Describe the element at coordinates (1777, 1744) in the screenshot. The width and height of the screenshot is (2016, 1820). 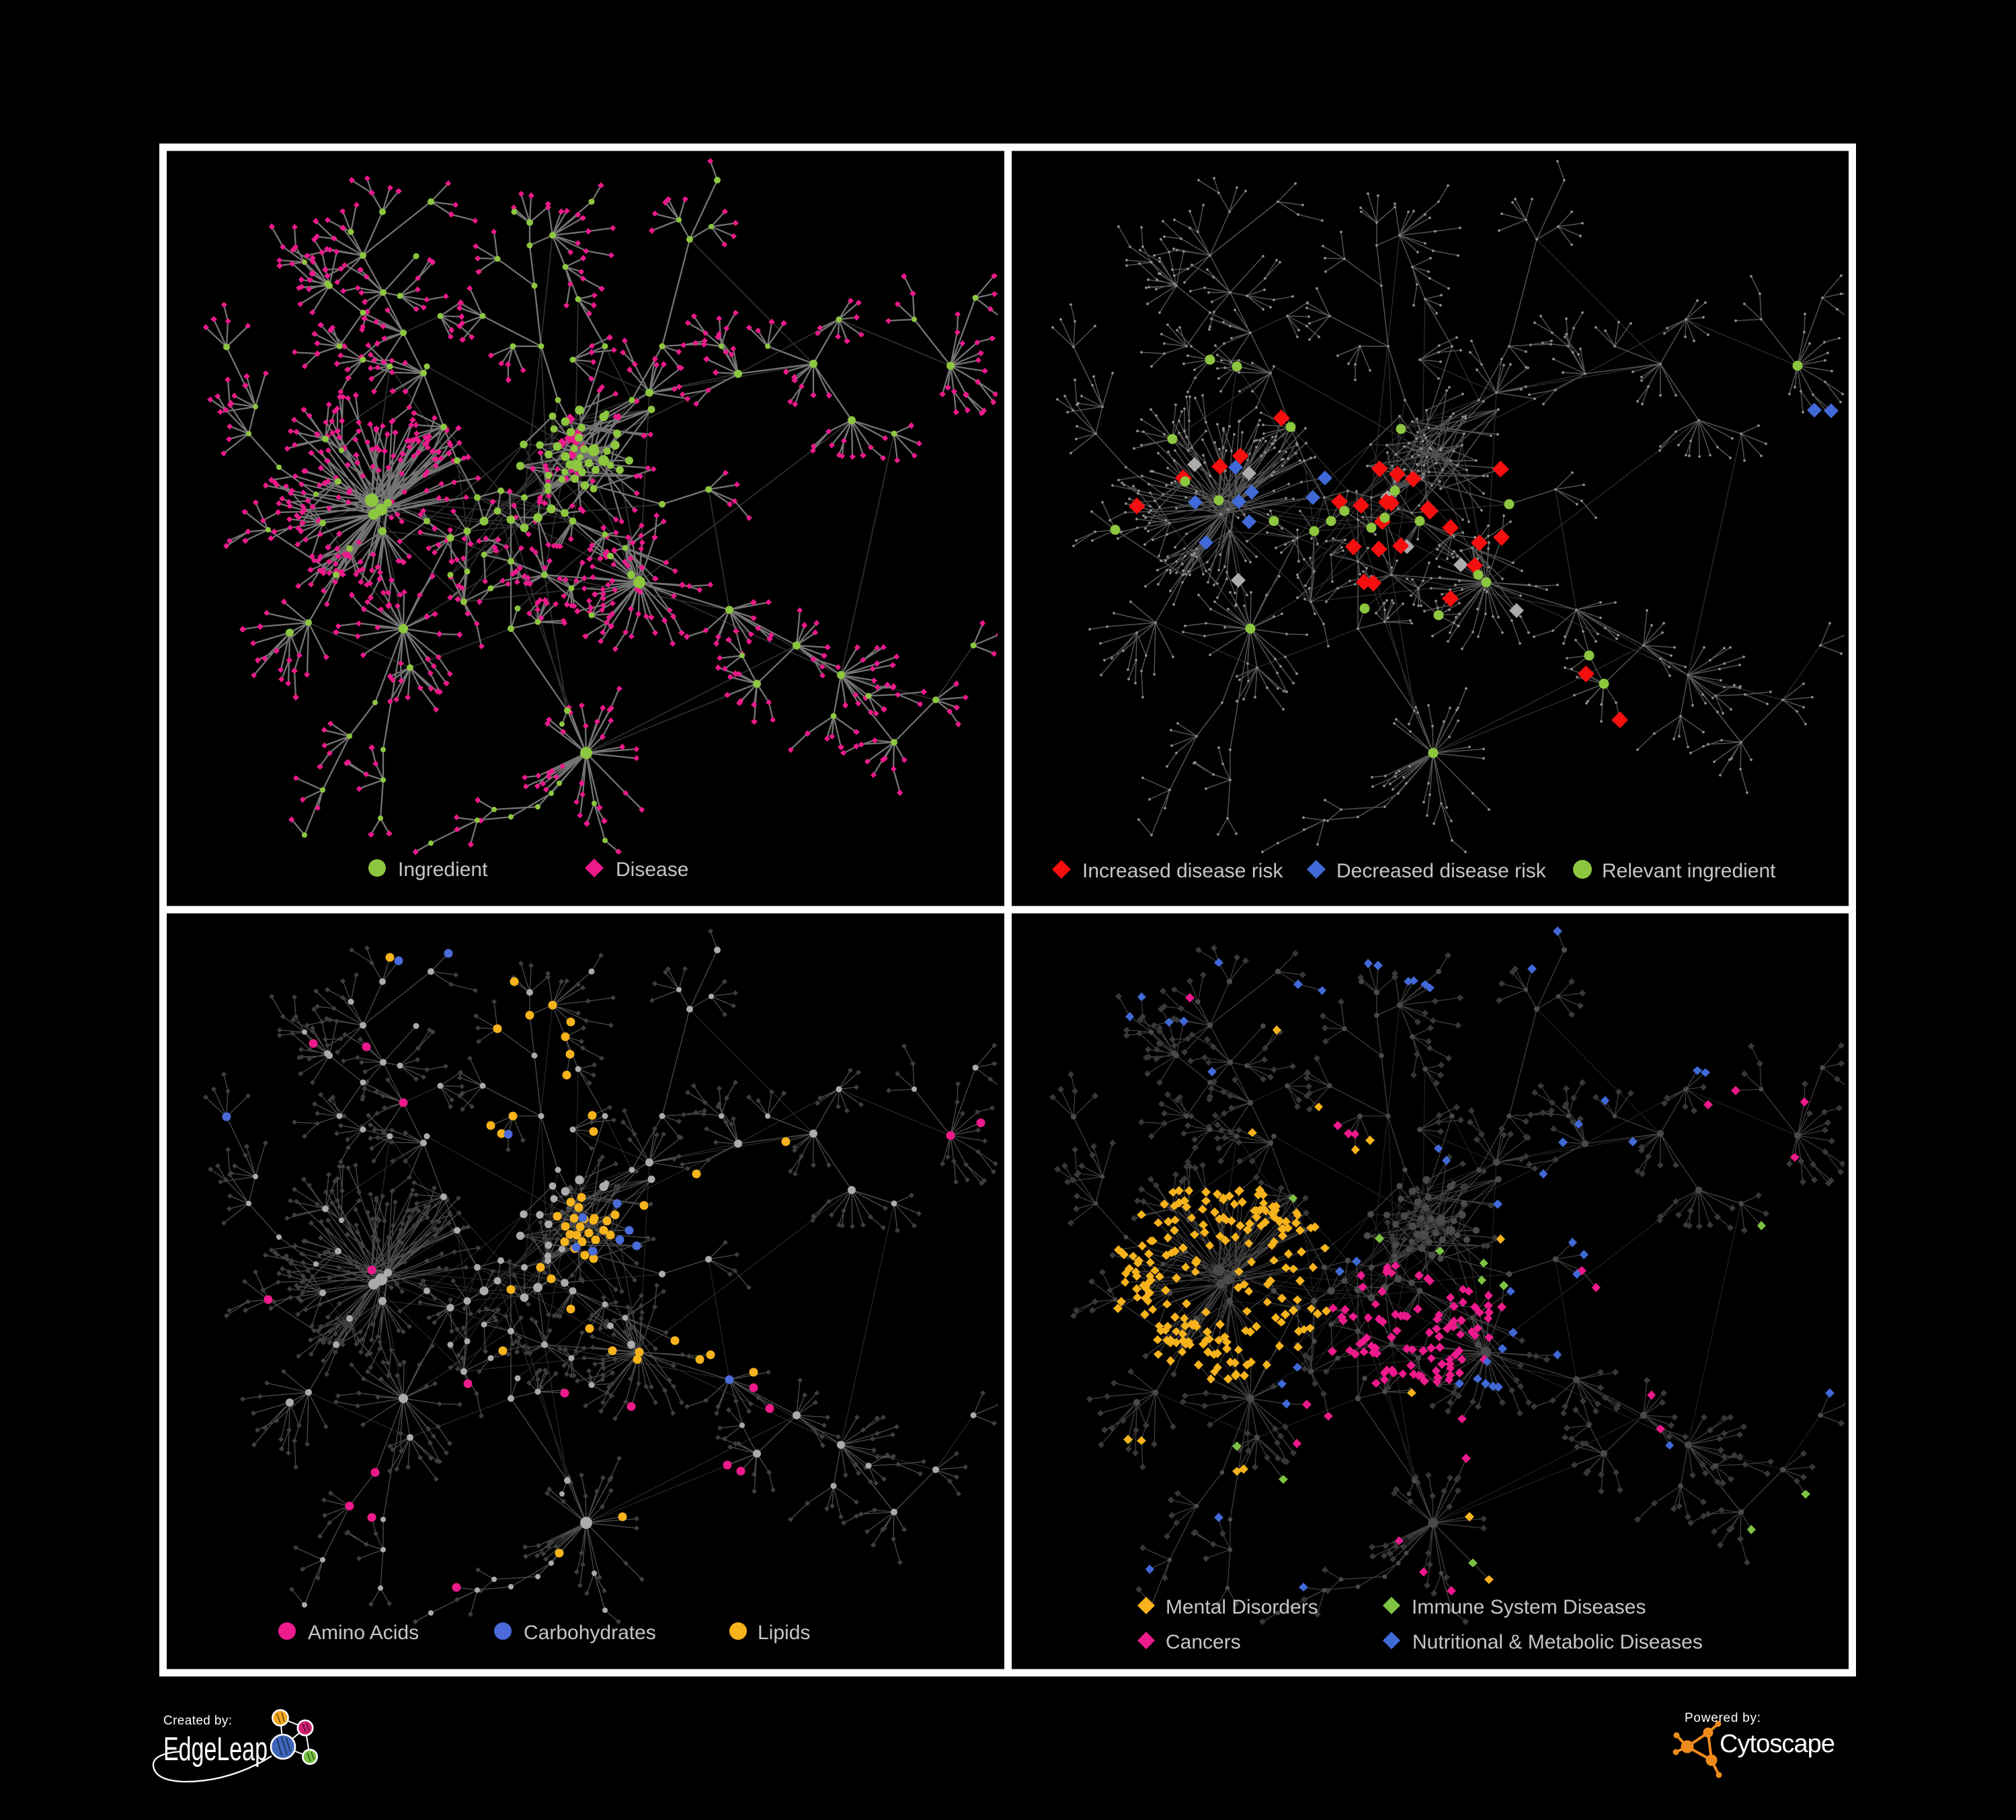
I see `svg-text: Cytoscape` at that location.